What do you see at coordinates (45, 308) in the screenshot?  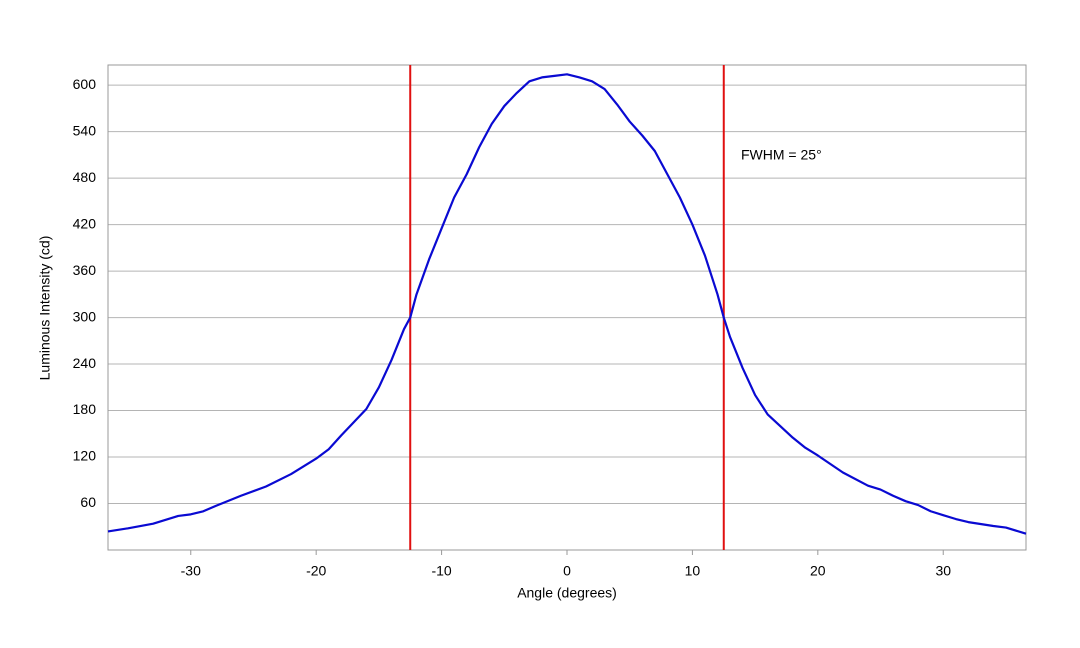 I see `y-axis-label: Luminous Intensity (cd)` at bounding box center [45, 308].